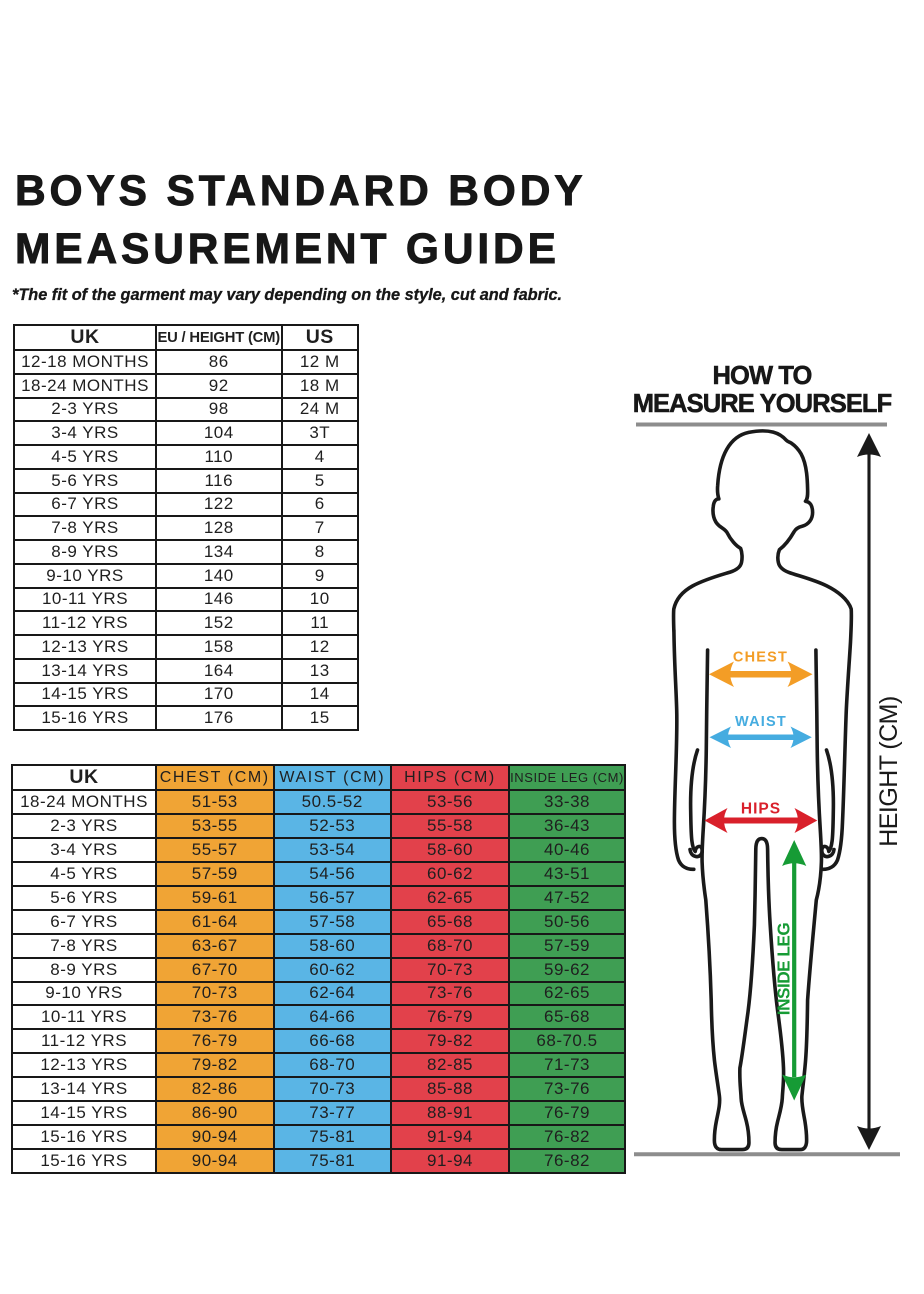  What do you see at coordinates (760, 658) in the screenshot?
I see `svg-text: CHEST` at bounding box center [760, 658].